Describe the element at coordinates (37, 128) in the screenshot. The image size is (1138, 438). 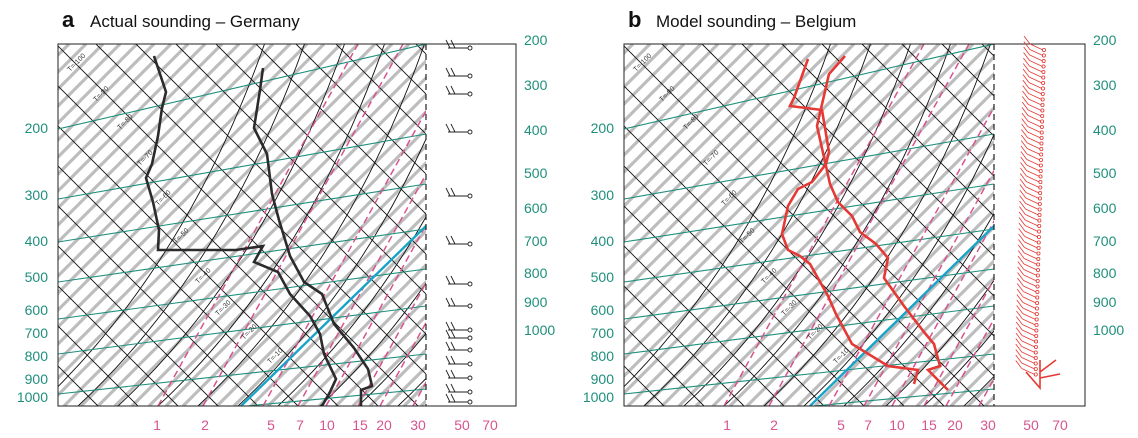
I see `panel-a-left-label-200: 200` at that location.